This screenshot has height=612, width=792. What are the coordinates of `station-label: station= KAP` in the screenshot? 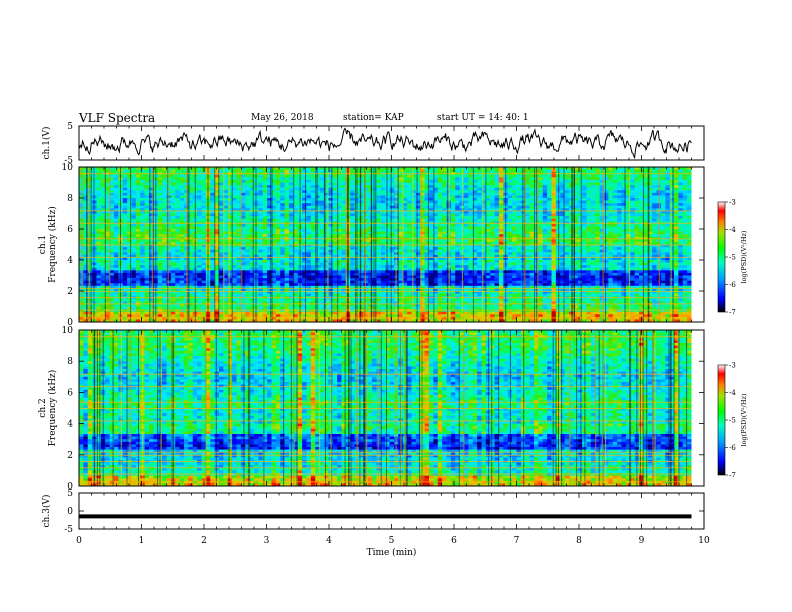 It's located at (373, 118).